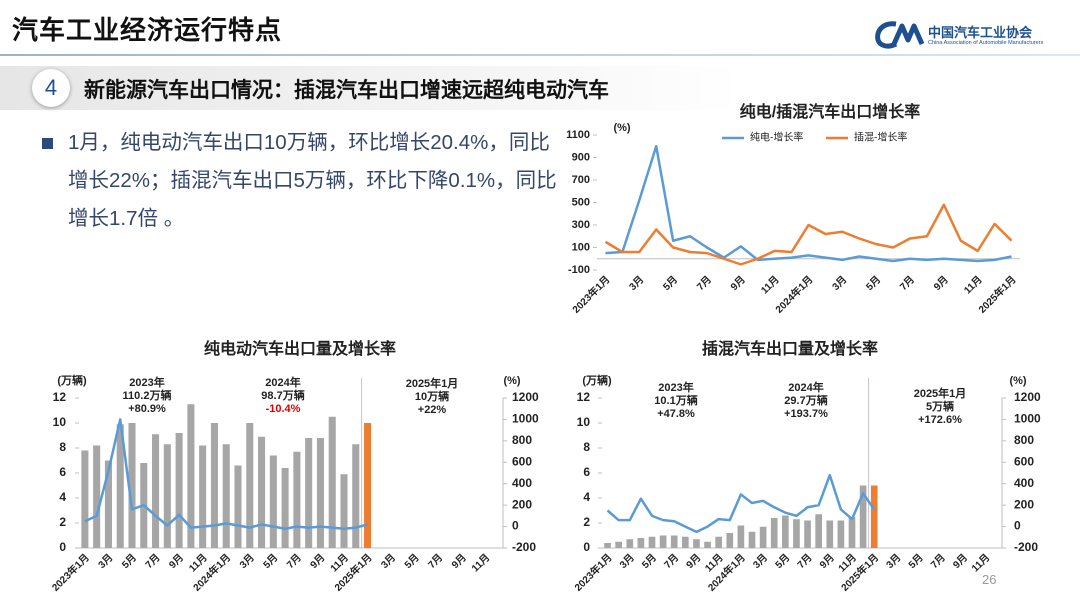 The image size is (1080, 607). Describe the element at coordinates (300, 348) in the screenshot. I see `chart-title: 纯电动汽车出口量及增长率` at that location.